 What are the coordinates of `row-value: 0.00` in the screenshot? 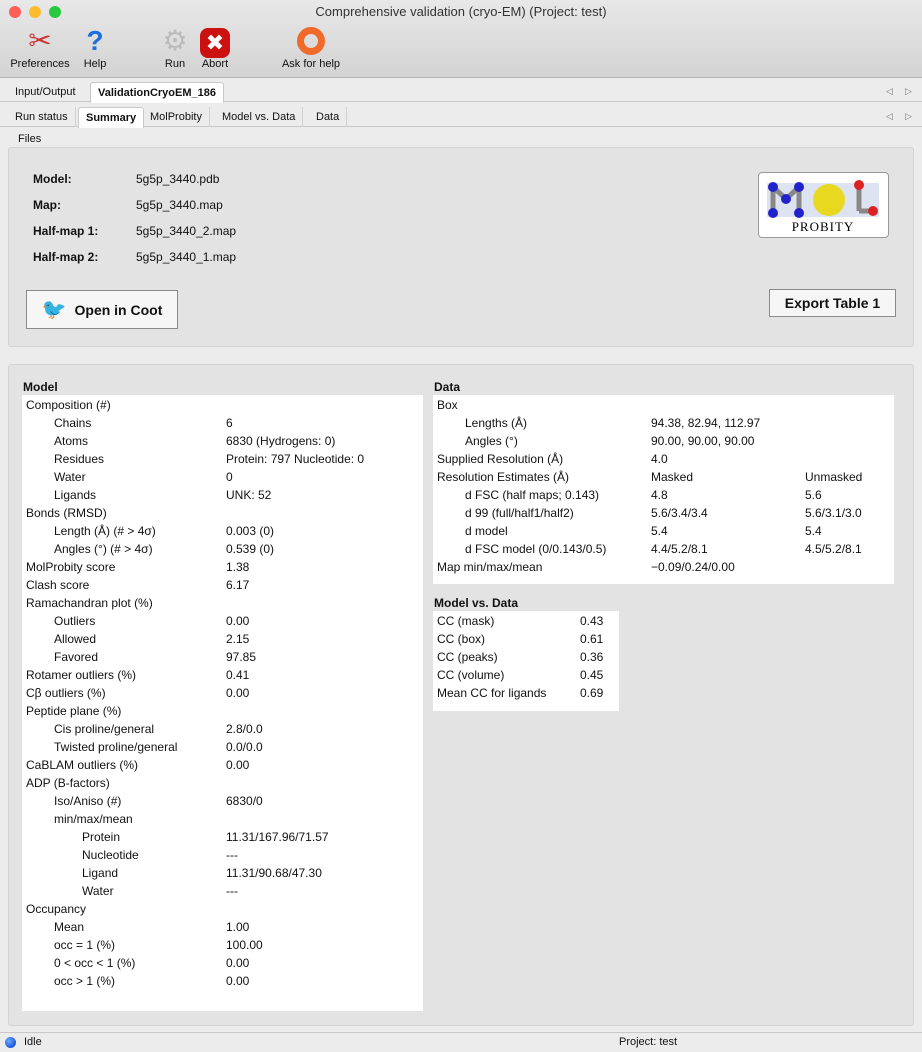 It's located at (238, 621).